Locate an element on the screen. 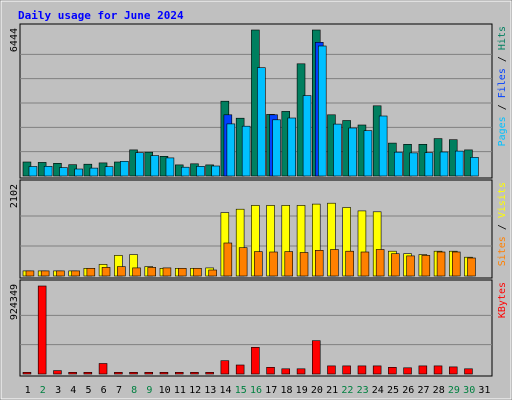  day-label-31: 31 is located at coordinates (484, 390).